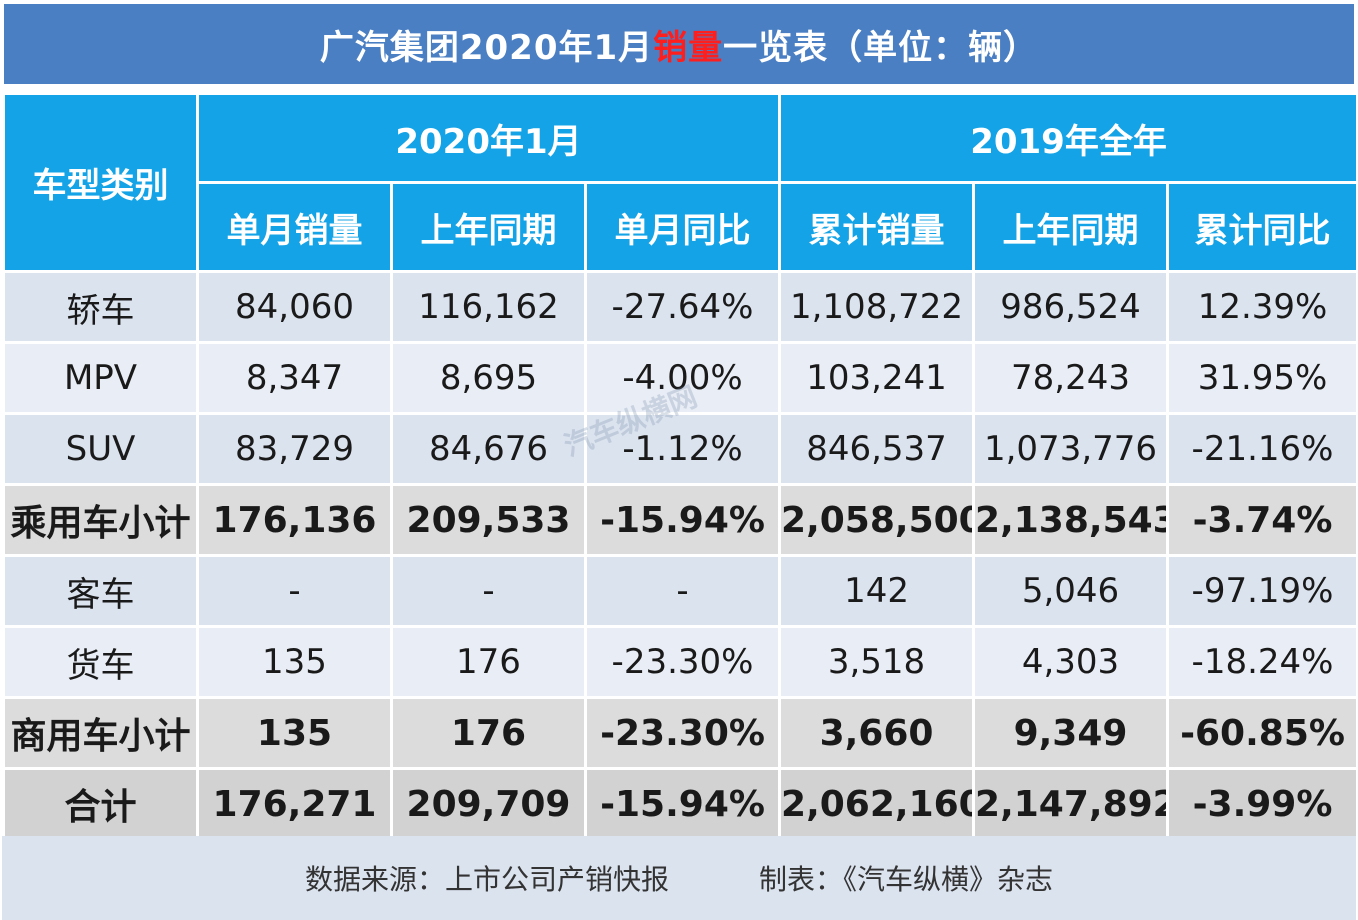 The width and height of the screenshot is (1358, 920). Describe the element at coordinates (1262, 733) in the screenshot. I see `table-cell: -60.85%` at that location.